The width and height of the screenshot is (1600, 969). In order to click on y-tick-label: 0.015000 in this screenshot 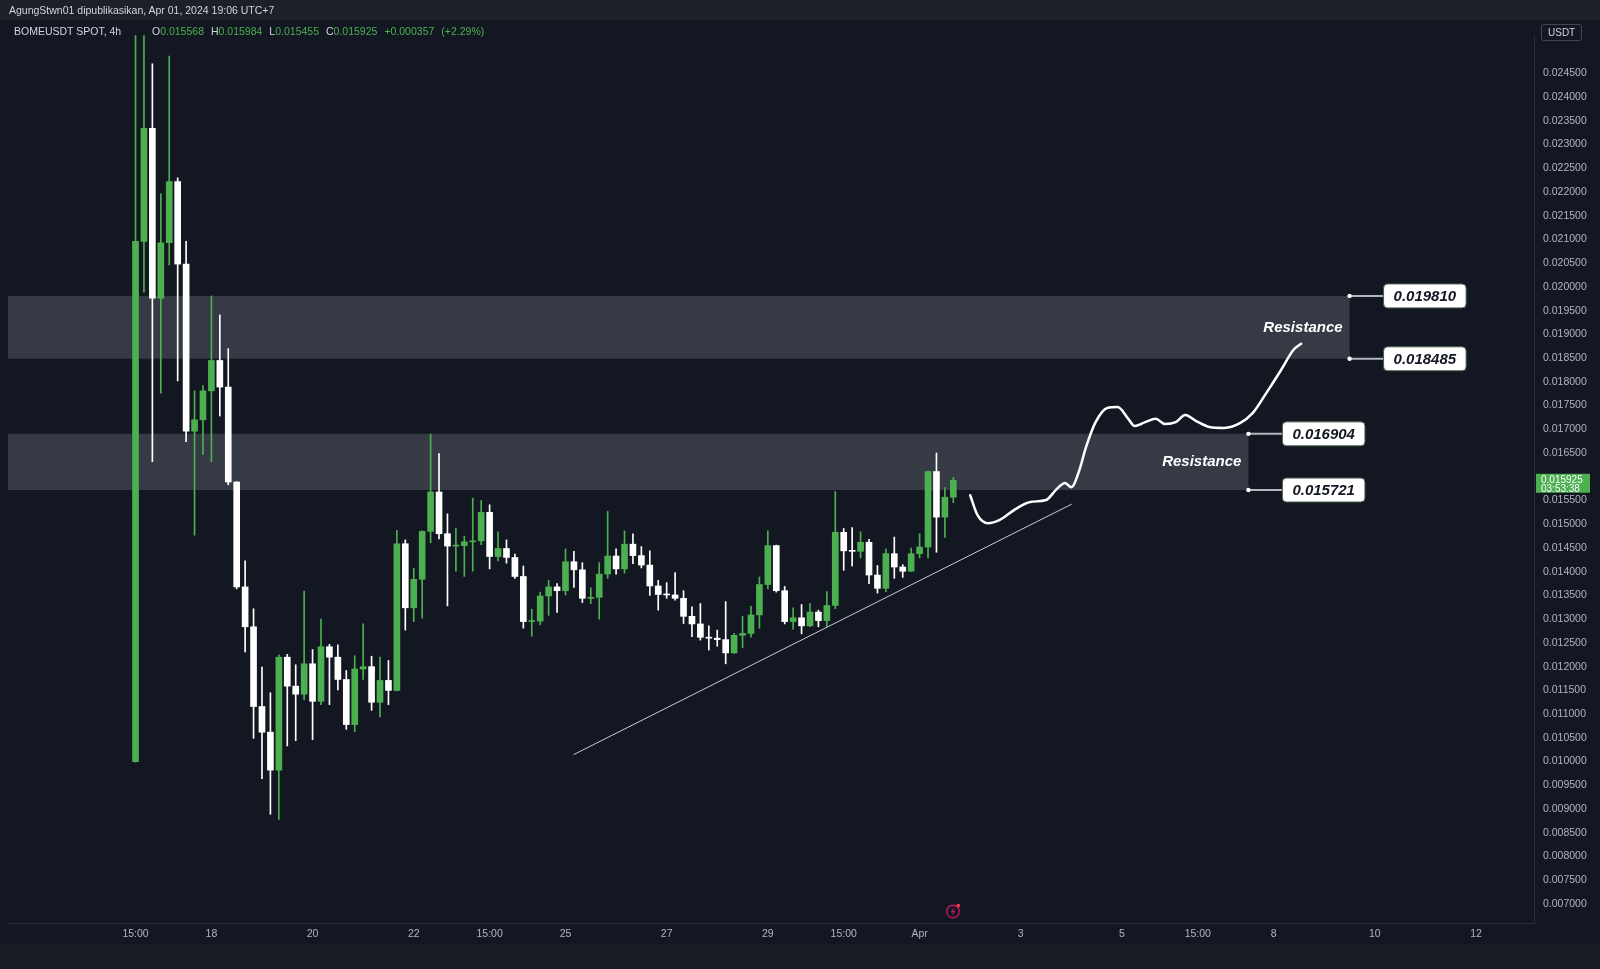, I will do `click(1565, 523)`.